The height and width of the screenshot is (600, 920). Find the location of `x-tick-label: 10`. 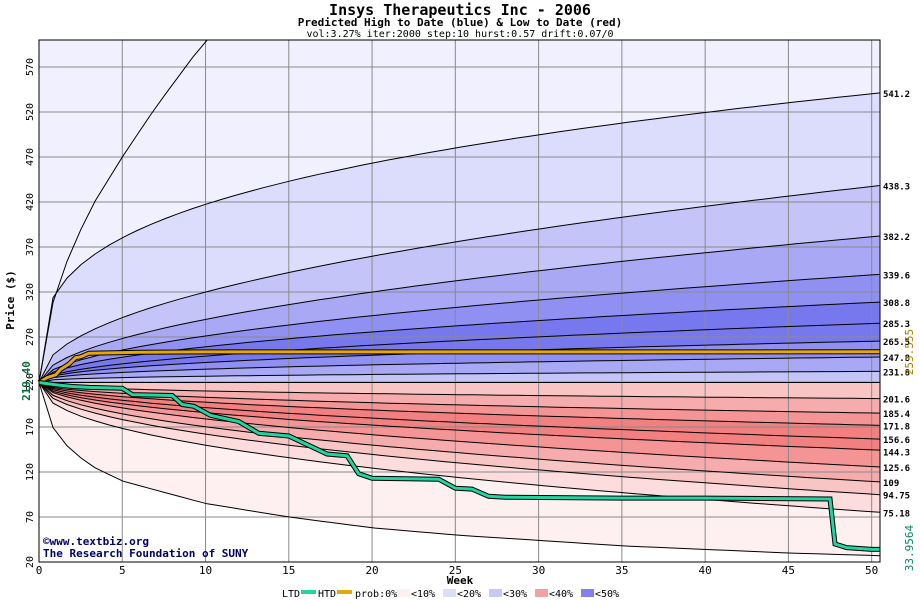

x-tick-label: 10 is located at coordinates (205, 570).